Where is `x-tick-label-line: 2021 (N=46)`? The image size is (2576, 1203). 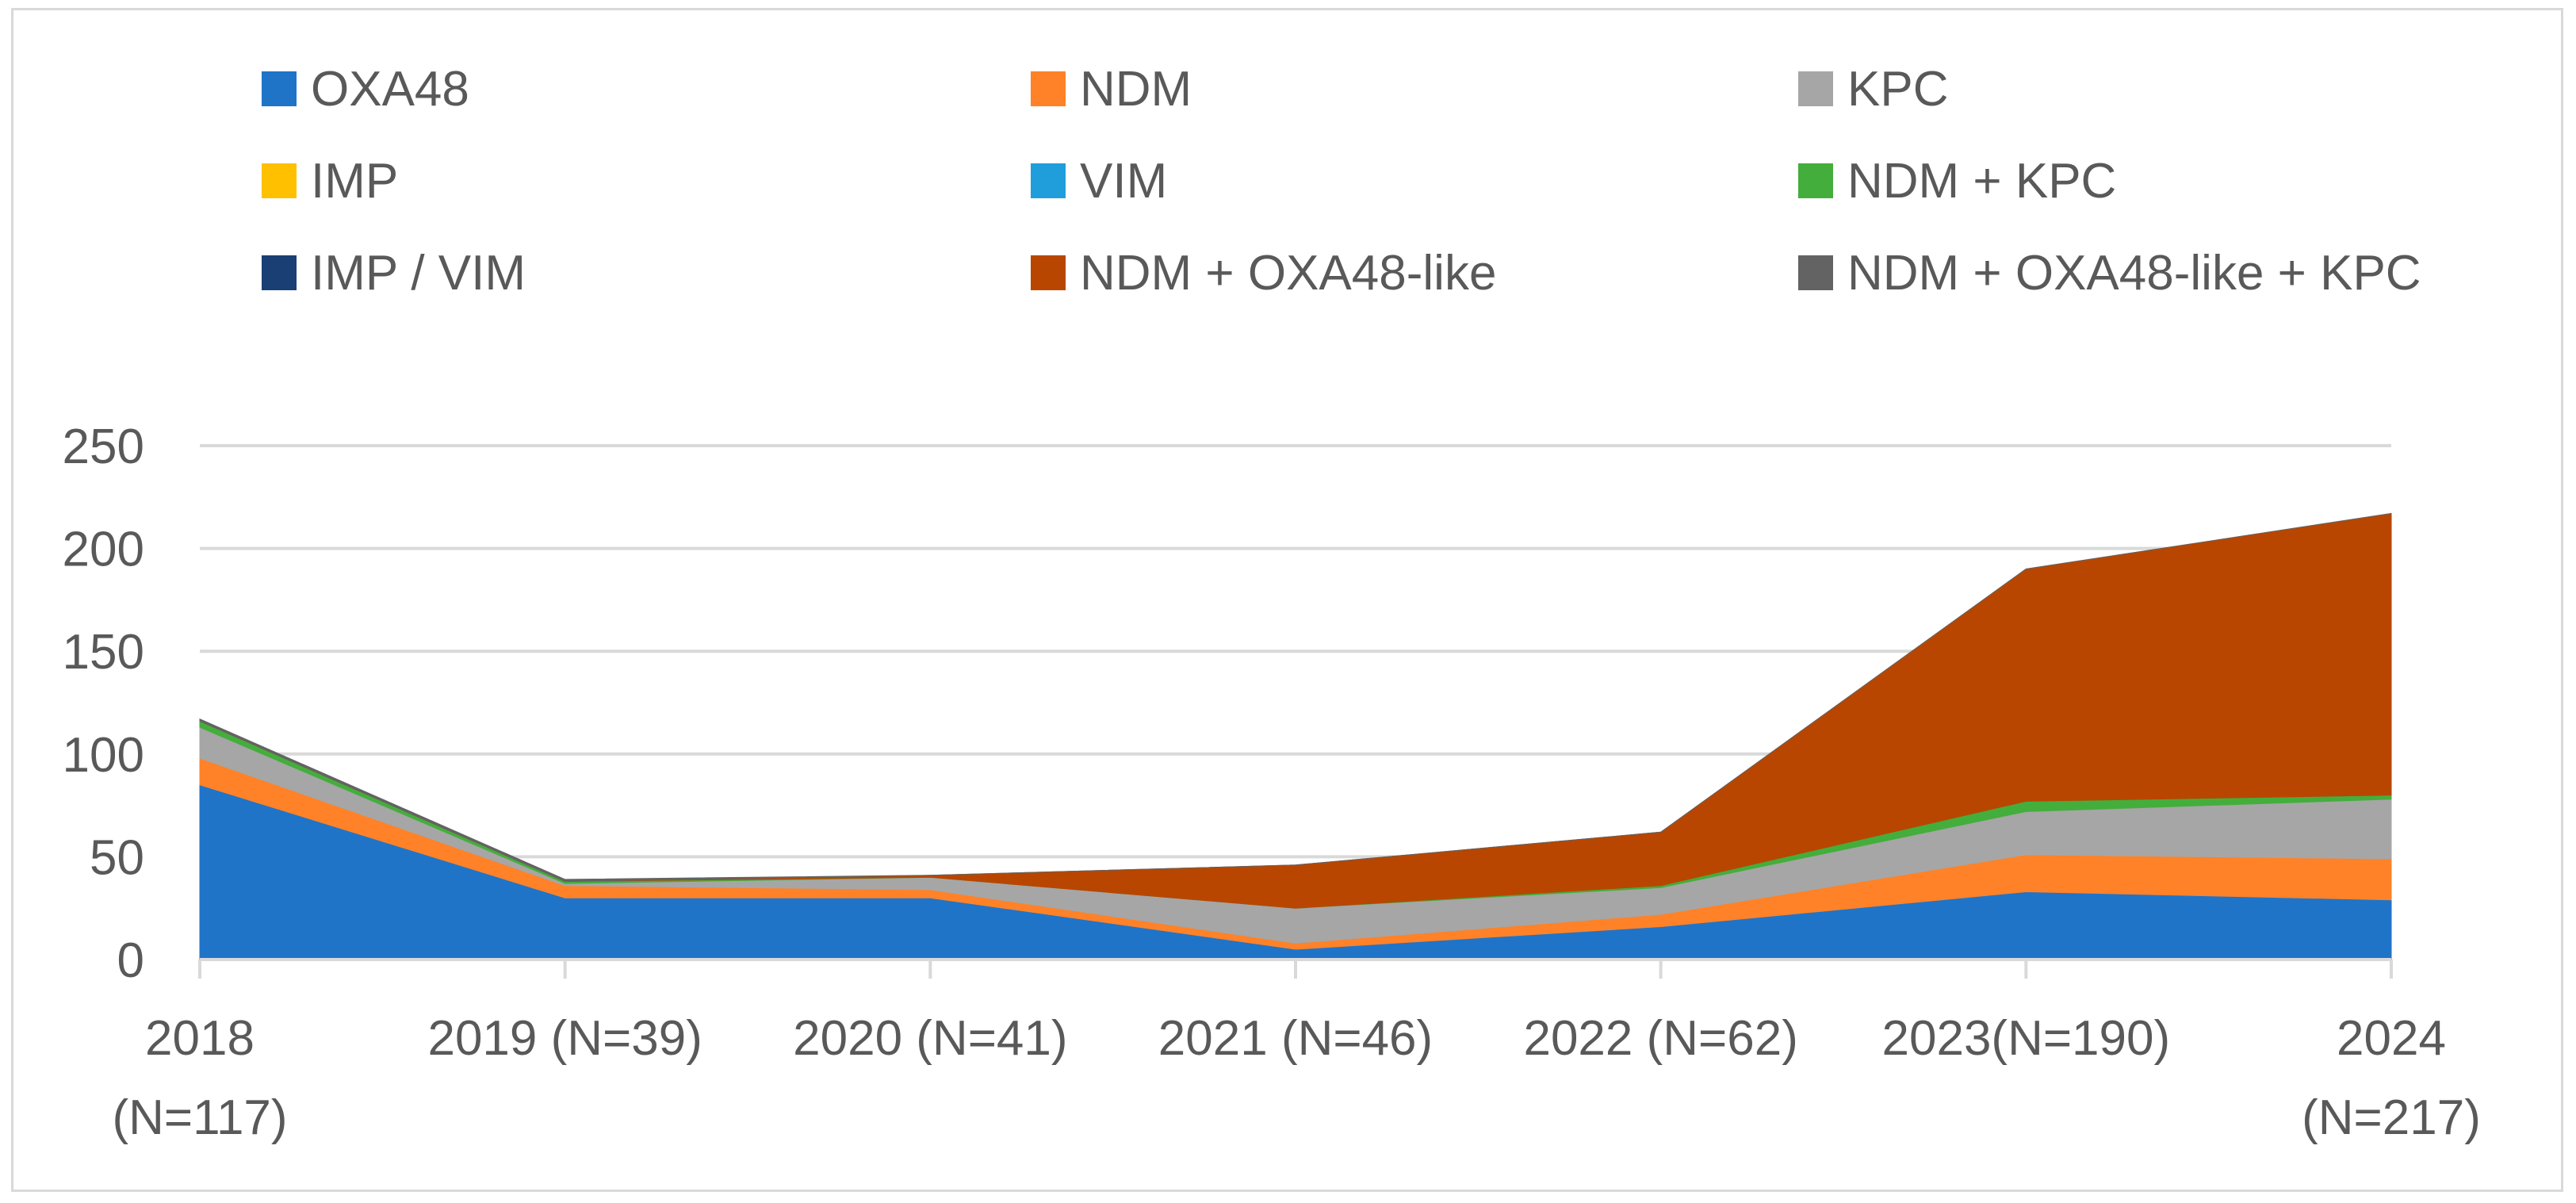
x-tick-label-line: 2021 (N=46) is located at coordinates (1295, 1038).